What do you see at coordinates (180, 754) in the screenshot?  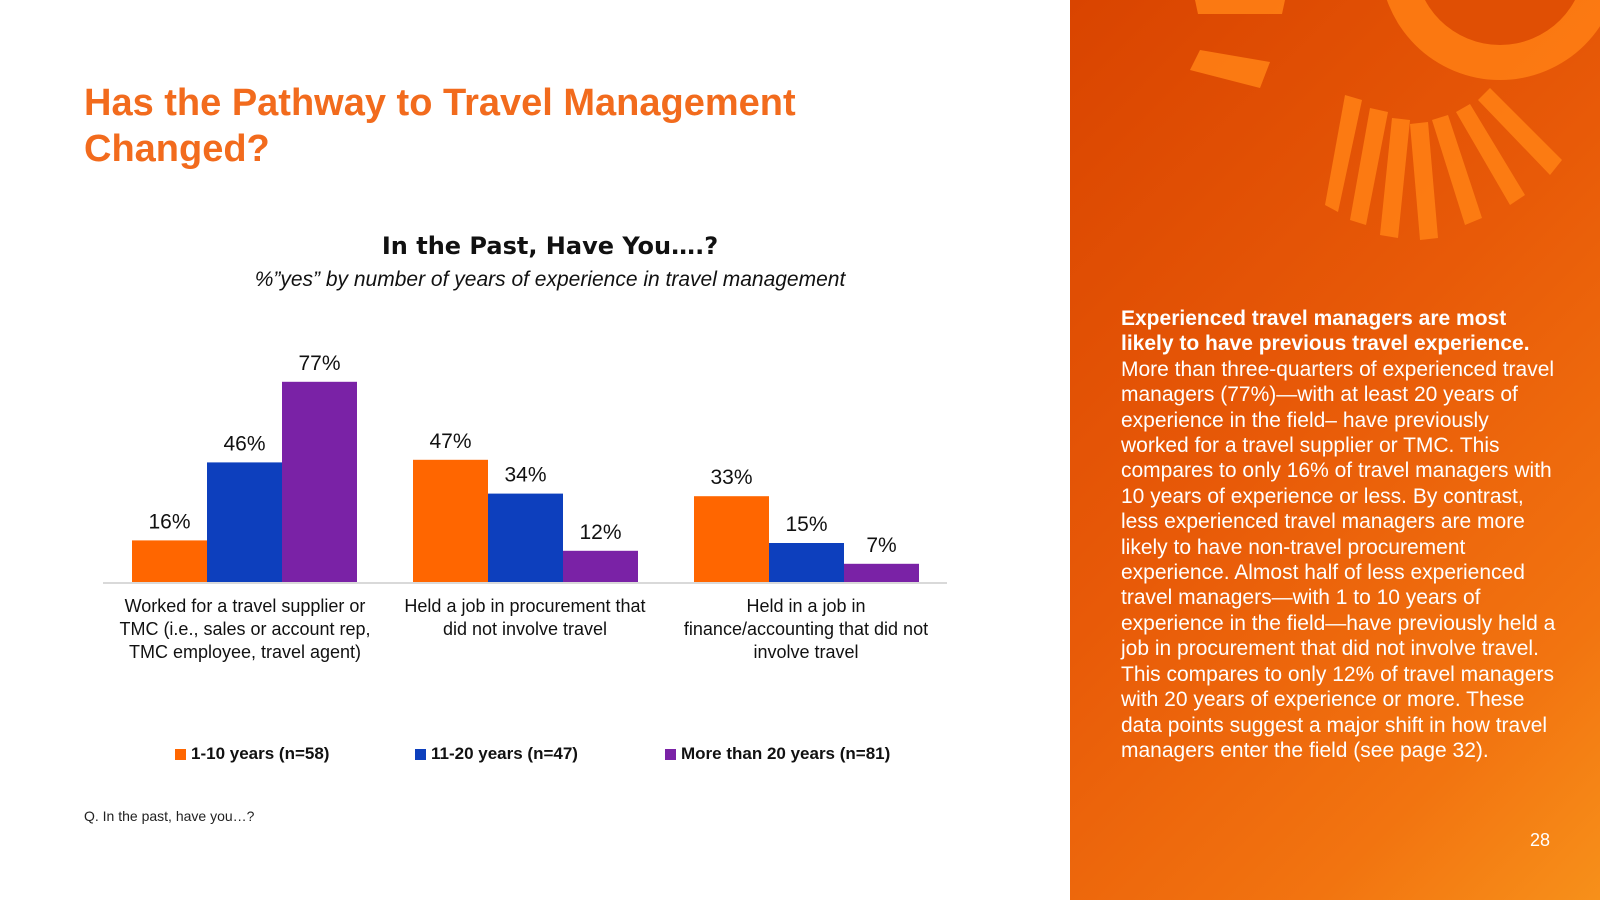 I see `legend-swatch-1-10-years` at bounding box center [180, 754].